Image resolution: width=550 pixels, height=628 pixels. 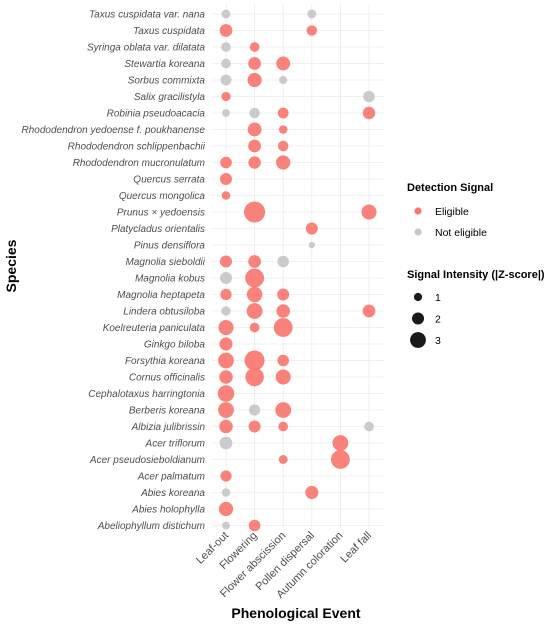 I want to click on legend-color-label: Eligible, so click(x=452, y=212).